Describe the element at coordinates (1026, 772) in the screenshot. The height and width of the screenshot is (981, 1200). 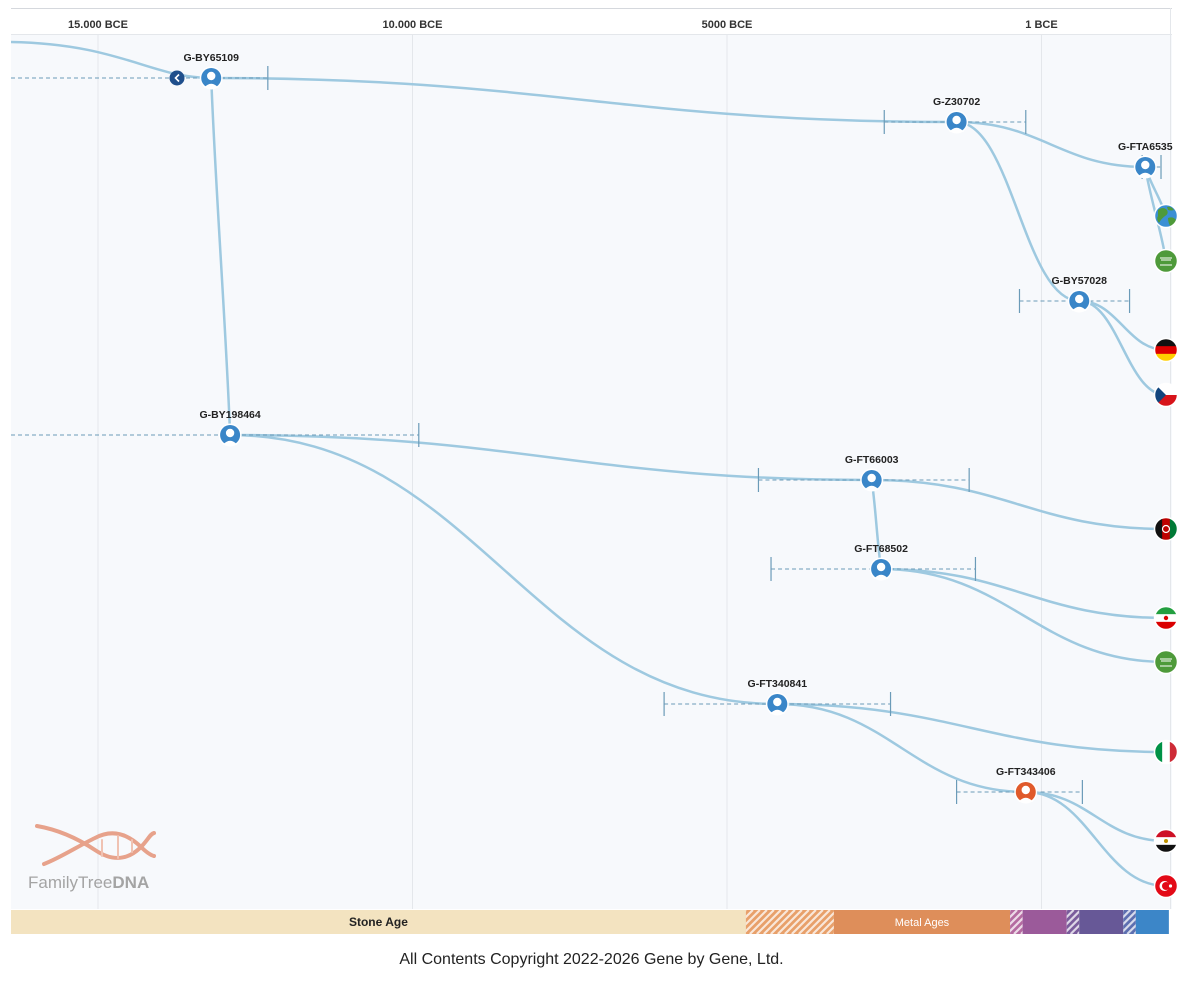
I see `node-label: G-FT343406` at that location.